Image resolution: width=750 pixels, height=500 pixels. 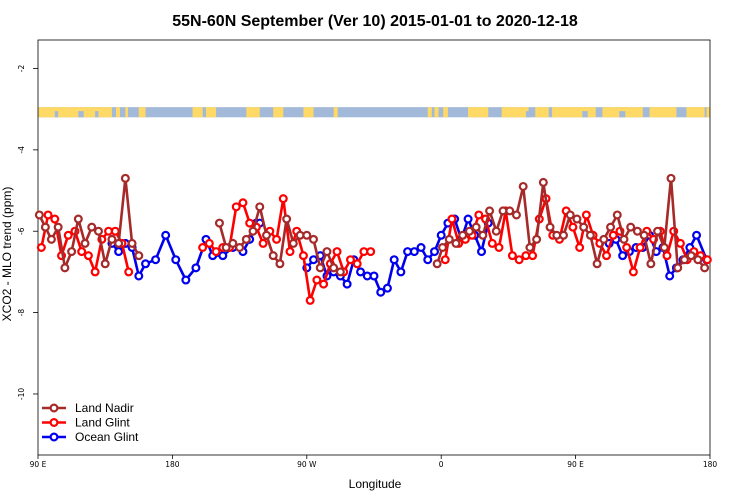 What do you see at coordinates (7, 254) in the screenshot?
I see `y-axis-label: XCO2 - MLO trend (ppm)` at bounding box center [7, 254].